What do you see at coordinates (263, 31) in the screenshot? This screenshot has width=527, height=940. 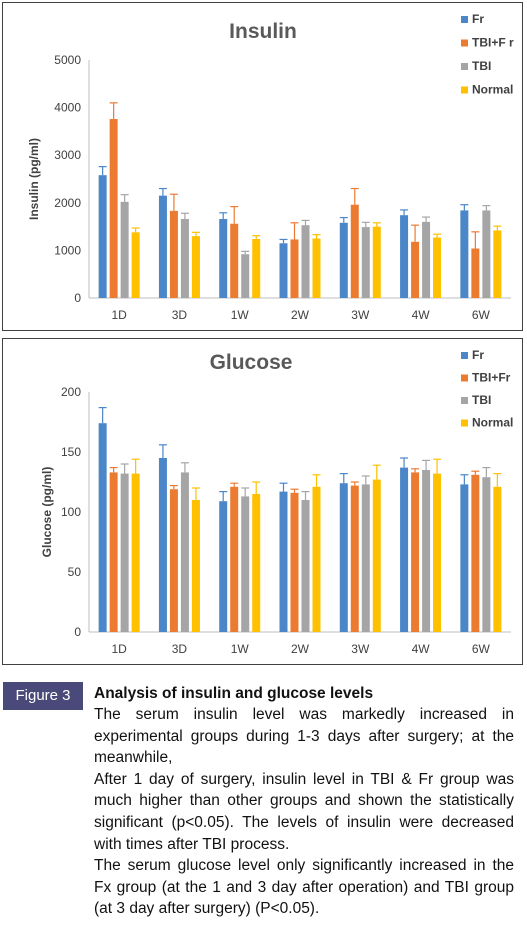 I see `chart-title: Insulin` at bounding box center [263, 31].